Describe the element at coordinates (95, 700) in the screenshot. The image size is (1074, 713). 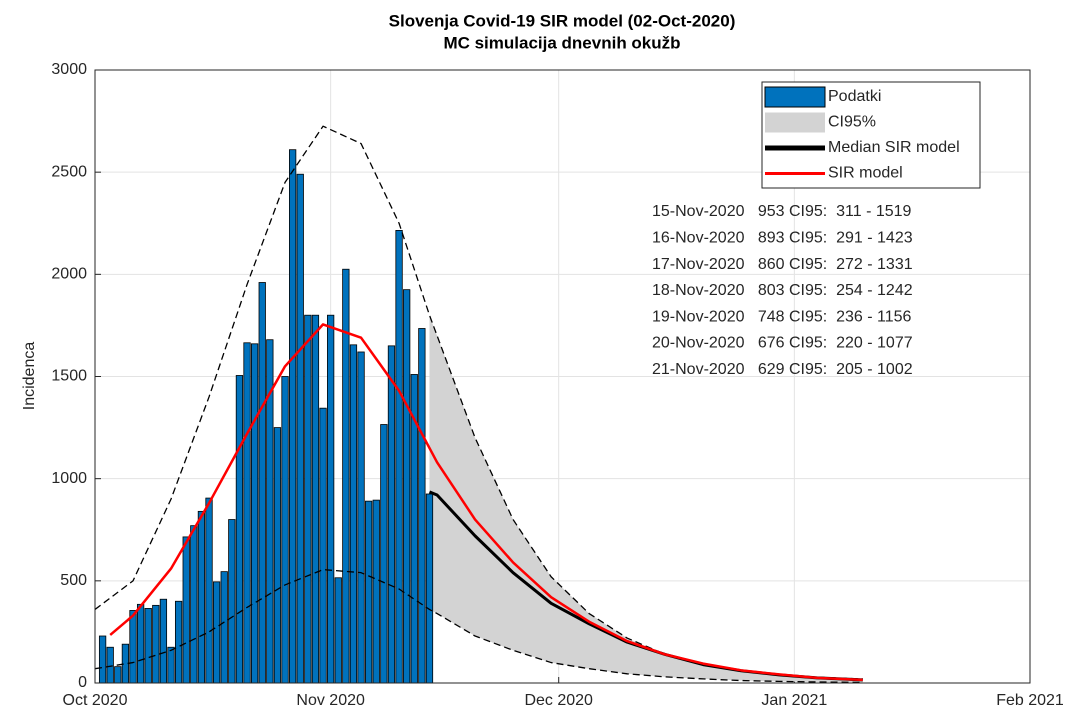
I see `x-tick-label: Oct 2020` at that location.